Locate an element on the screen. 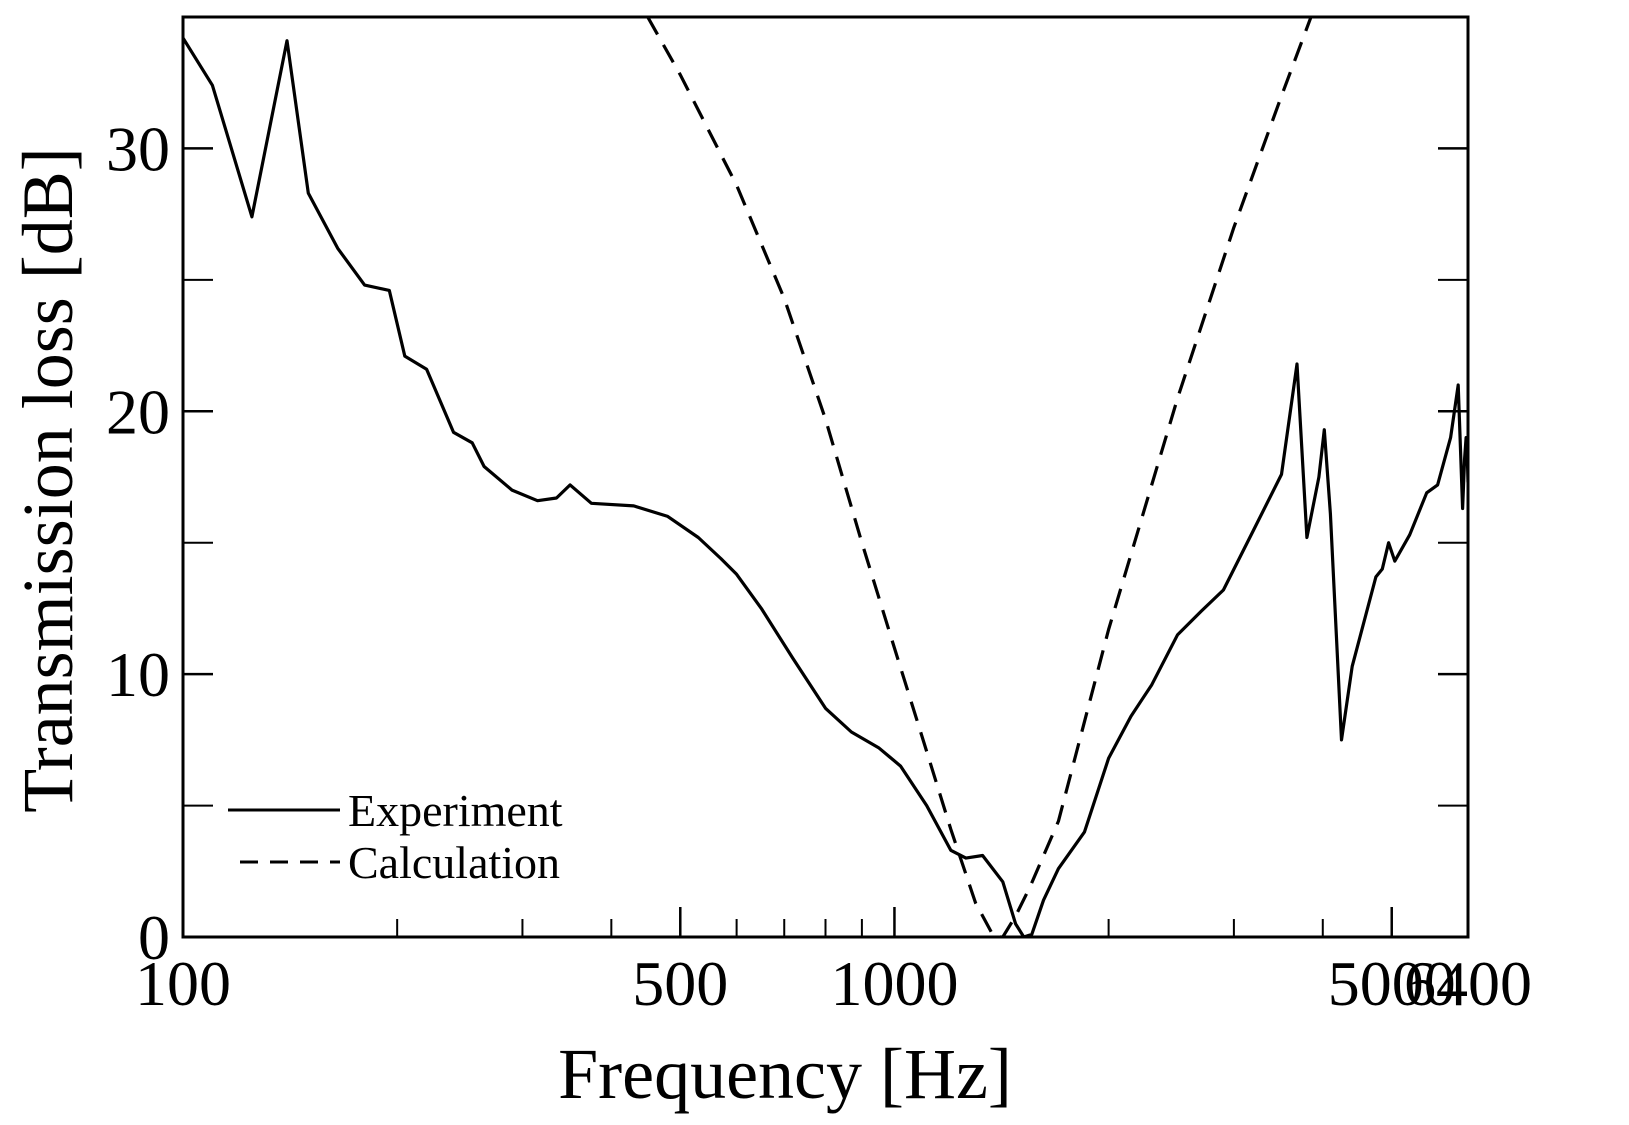  y-tick-label: 10 is located at coordinates (138, 674).